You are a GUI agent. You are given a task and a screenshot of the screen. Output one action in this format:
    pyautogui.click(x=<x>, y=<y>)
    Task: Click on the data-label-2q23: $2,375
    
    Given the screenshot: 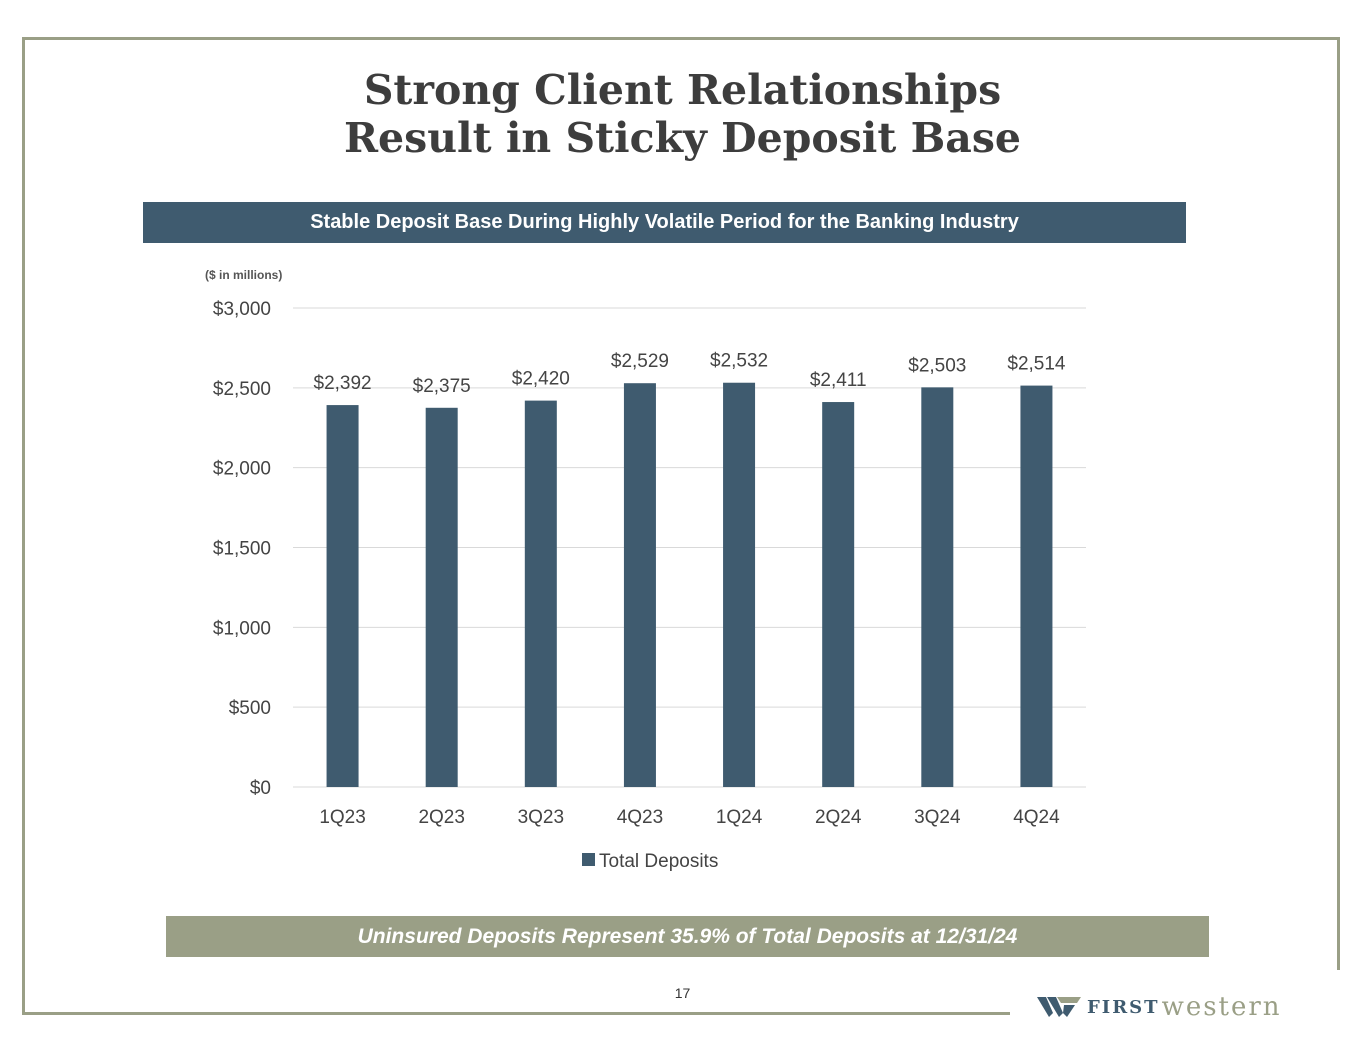 What is the action you would take?
    pyautogui.click(x=442, y=386)
    